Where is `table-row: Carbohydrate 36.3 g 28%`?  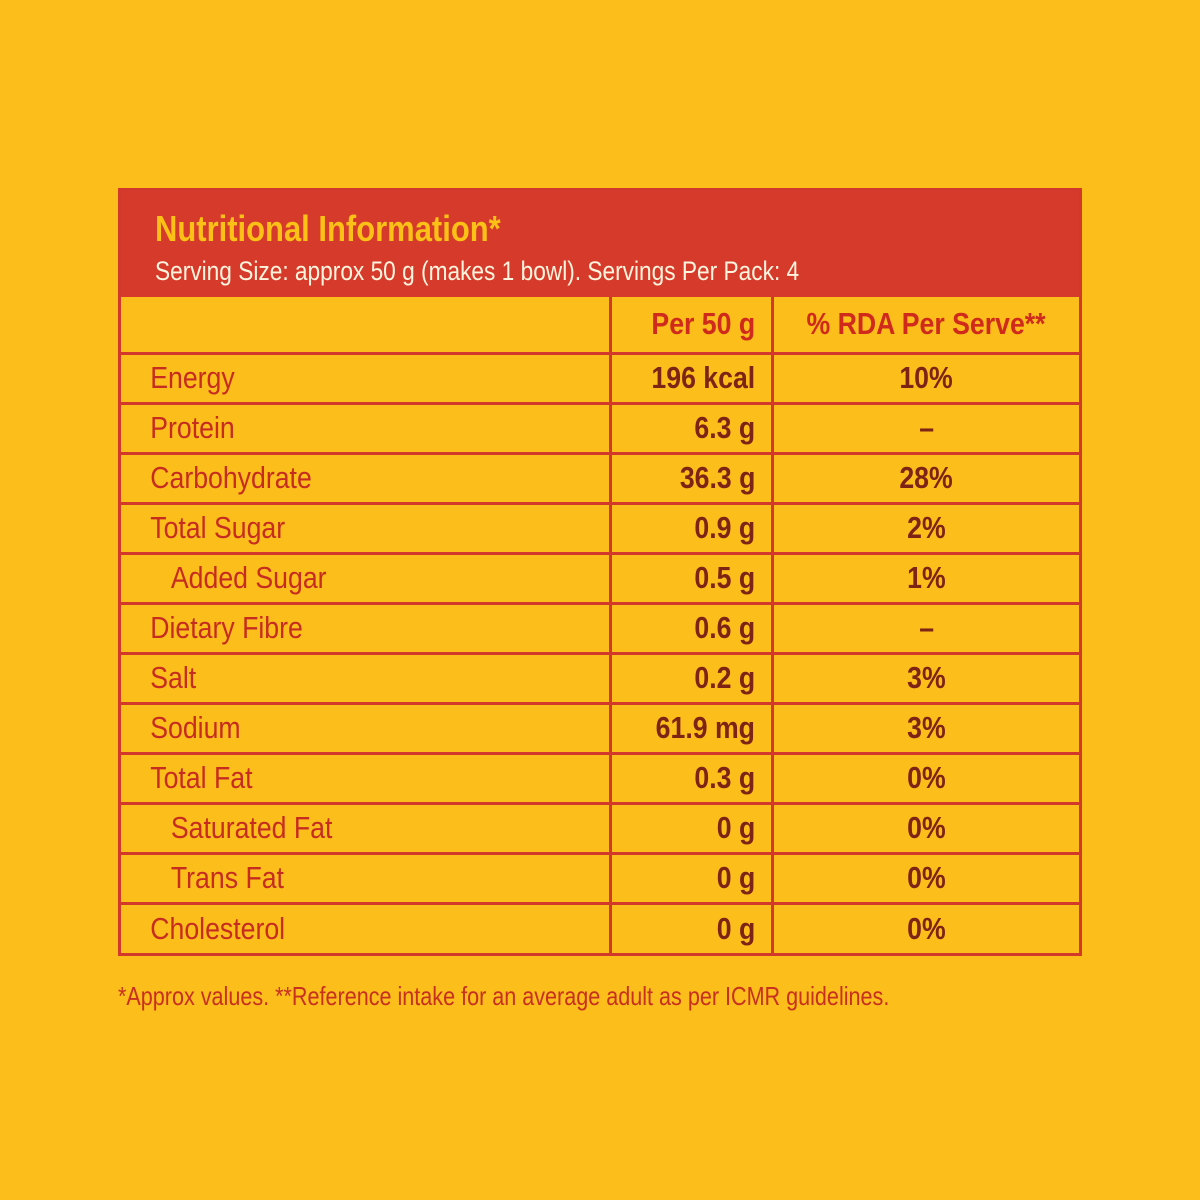
table-row: Carbohydrate 36.3 g 28% is located at coordinates (600, 478).